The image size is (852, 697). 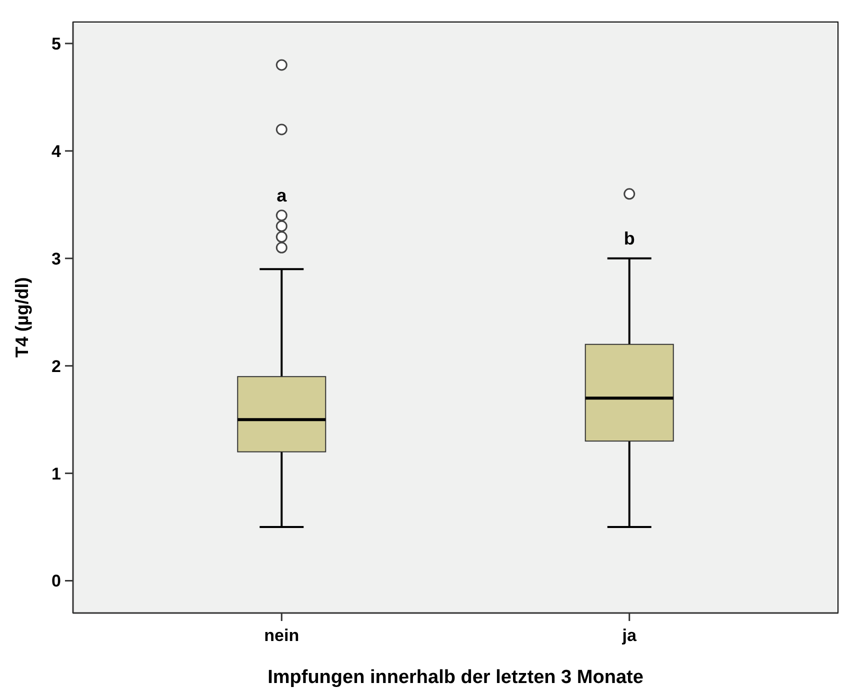 What do you see at coordinates (456, 677) in the screenshot?
I see `x-axis-title: Impfungen innerhalb der letzten 3 Monate` at bounding box center [456, 677].